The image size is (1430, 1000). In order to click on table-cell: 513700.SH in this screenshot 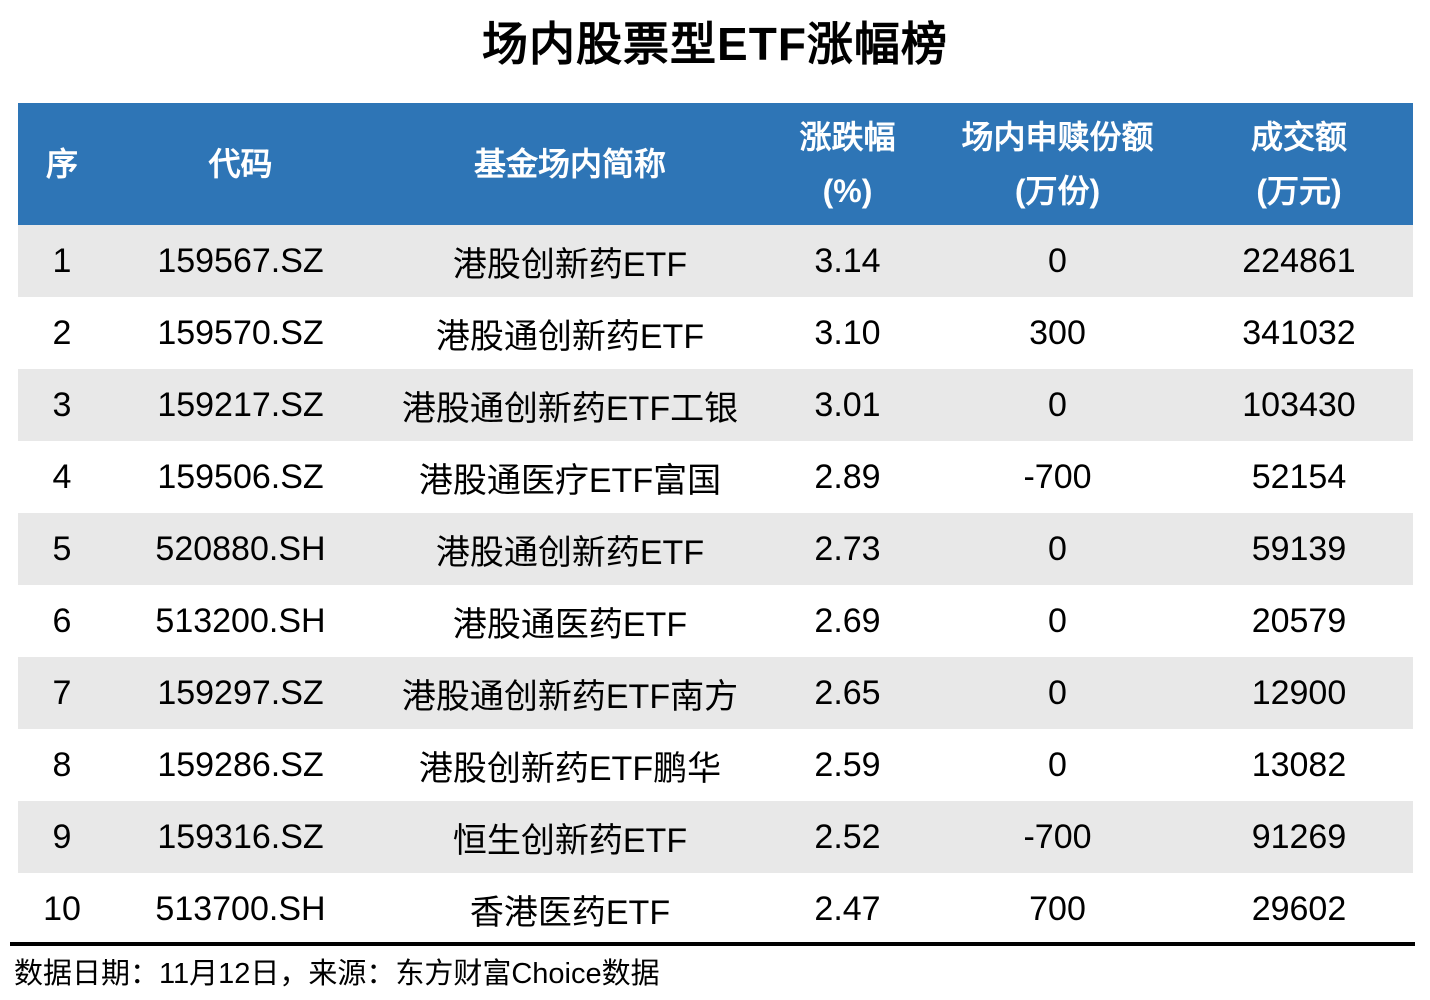, I will do `click(240, 908)`.